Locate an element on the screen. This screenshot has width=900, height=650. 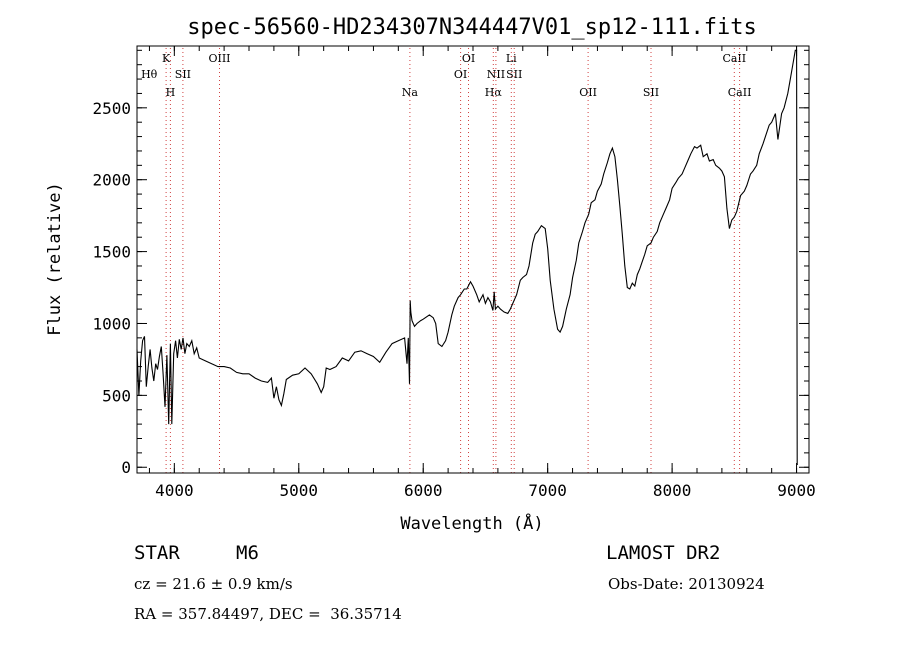
x-tick-label: 9000 is located at coordinates (796, 490).